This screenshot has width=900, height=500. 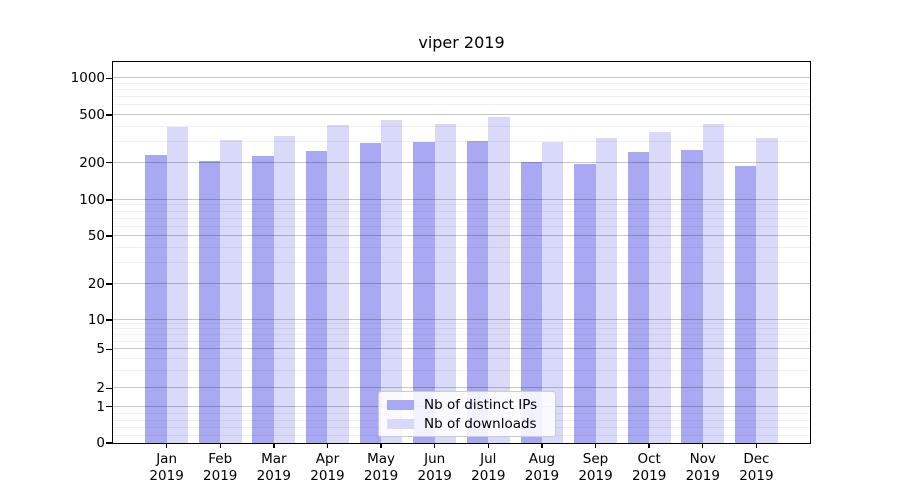 I want to click on y-tick-label: 500, so click(x=92, y=114).